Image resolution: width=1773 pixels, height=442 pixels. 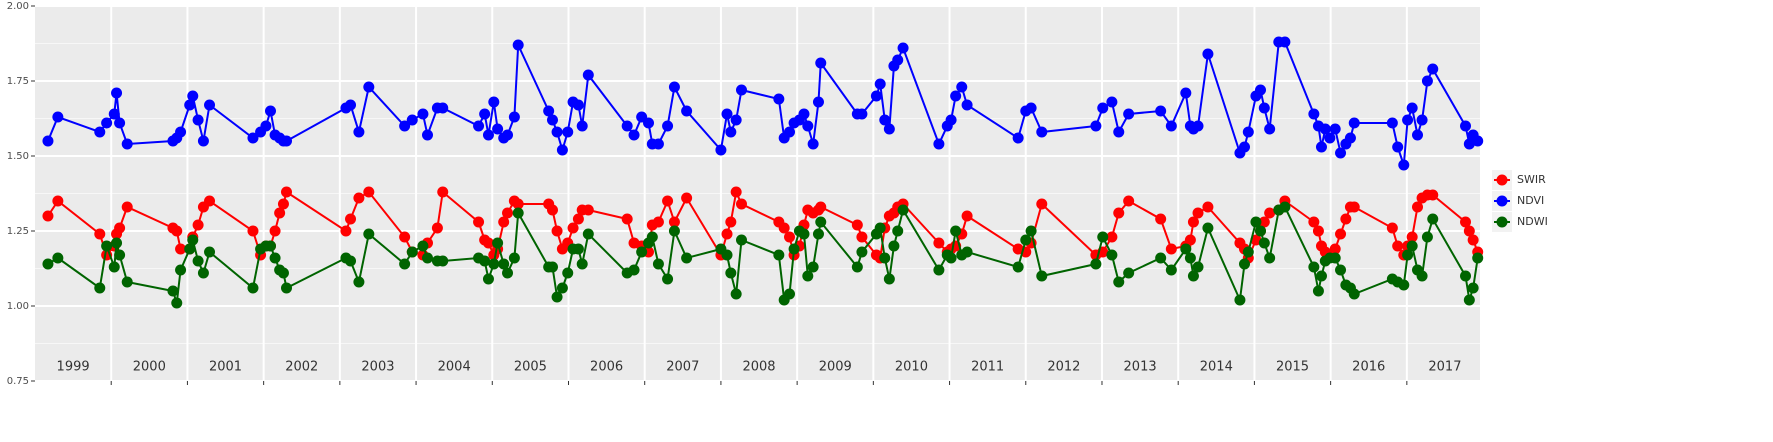 I want to click on year-label: 2010, so click(x=911, y=367).